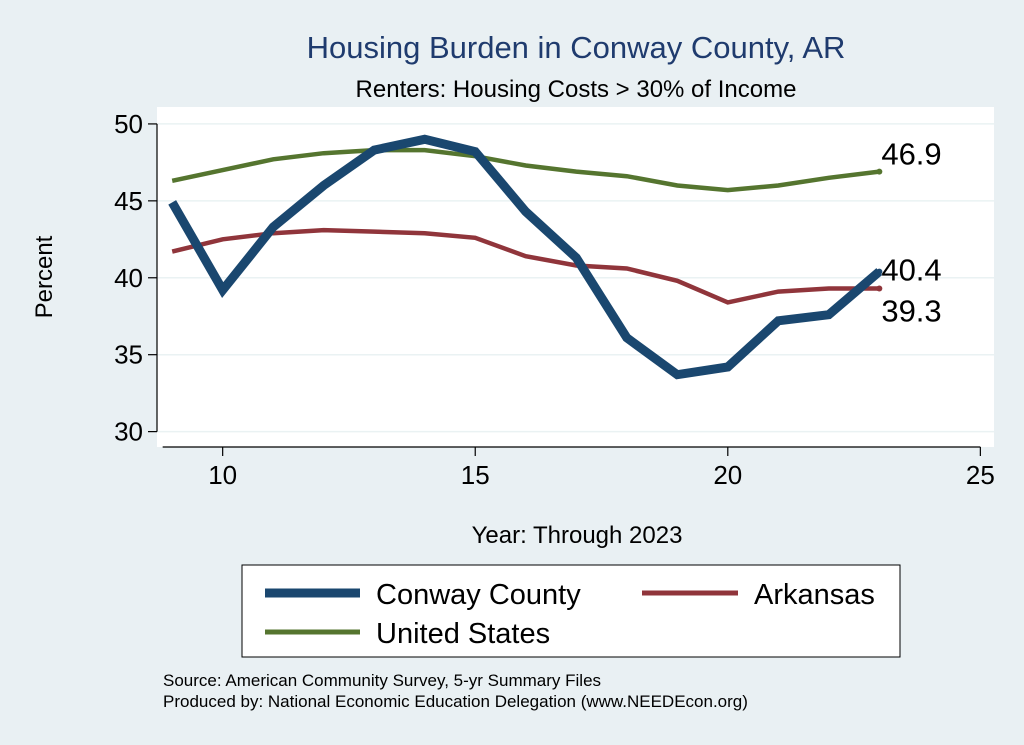 This screenshot has width=1024, height=745. Describe the element at coordinates (128, 432) in the screenshot. I see `y-tick-label-30: 30` at that location.